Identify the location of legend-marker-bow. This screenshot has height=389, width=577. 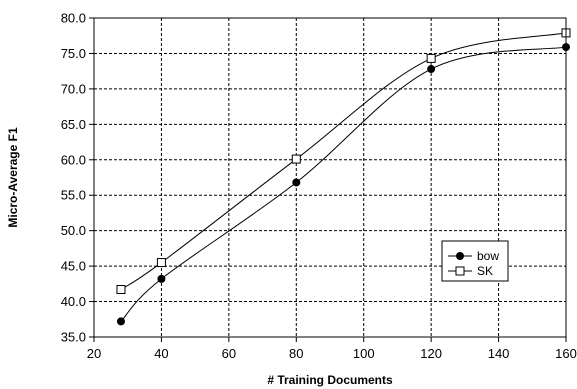
(460, 256).